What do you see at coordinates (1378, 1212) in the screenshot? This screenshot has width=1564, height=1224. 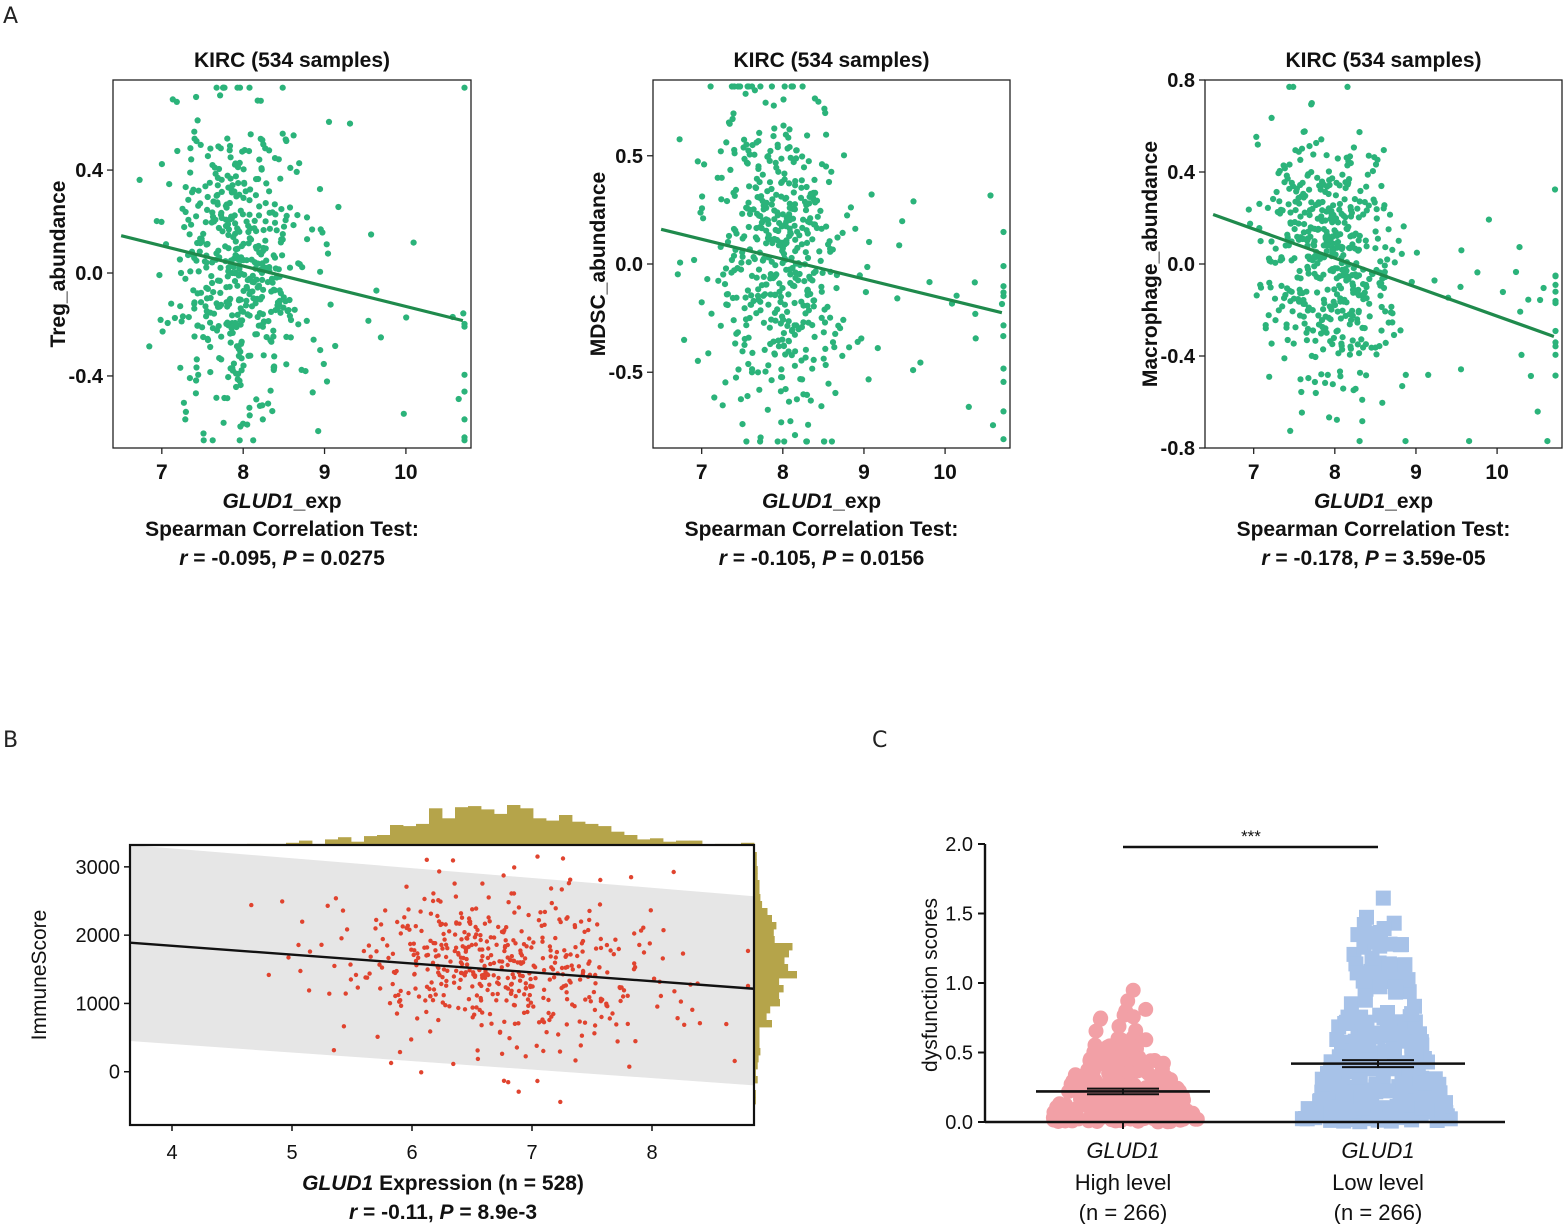 I see `group-n-label: (n = 266)` at bounding box center [1378, 1212].